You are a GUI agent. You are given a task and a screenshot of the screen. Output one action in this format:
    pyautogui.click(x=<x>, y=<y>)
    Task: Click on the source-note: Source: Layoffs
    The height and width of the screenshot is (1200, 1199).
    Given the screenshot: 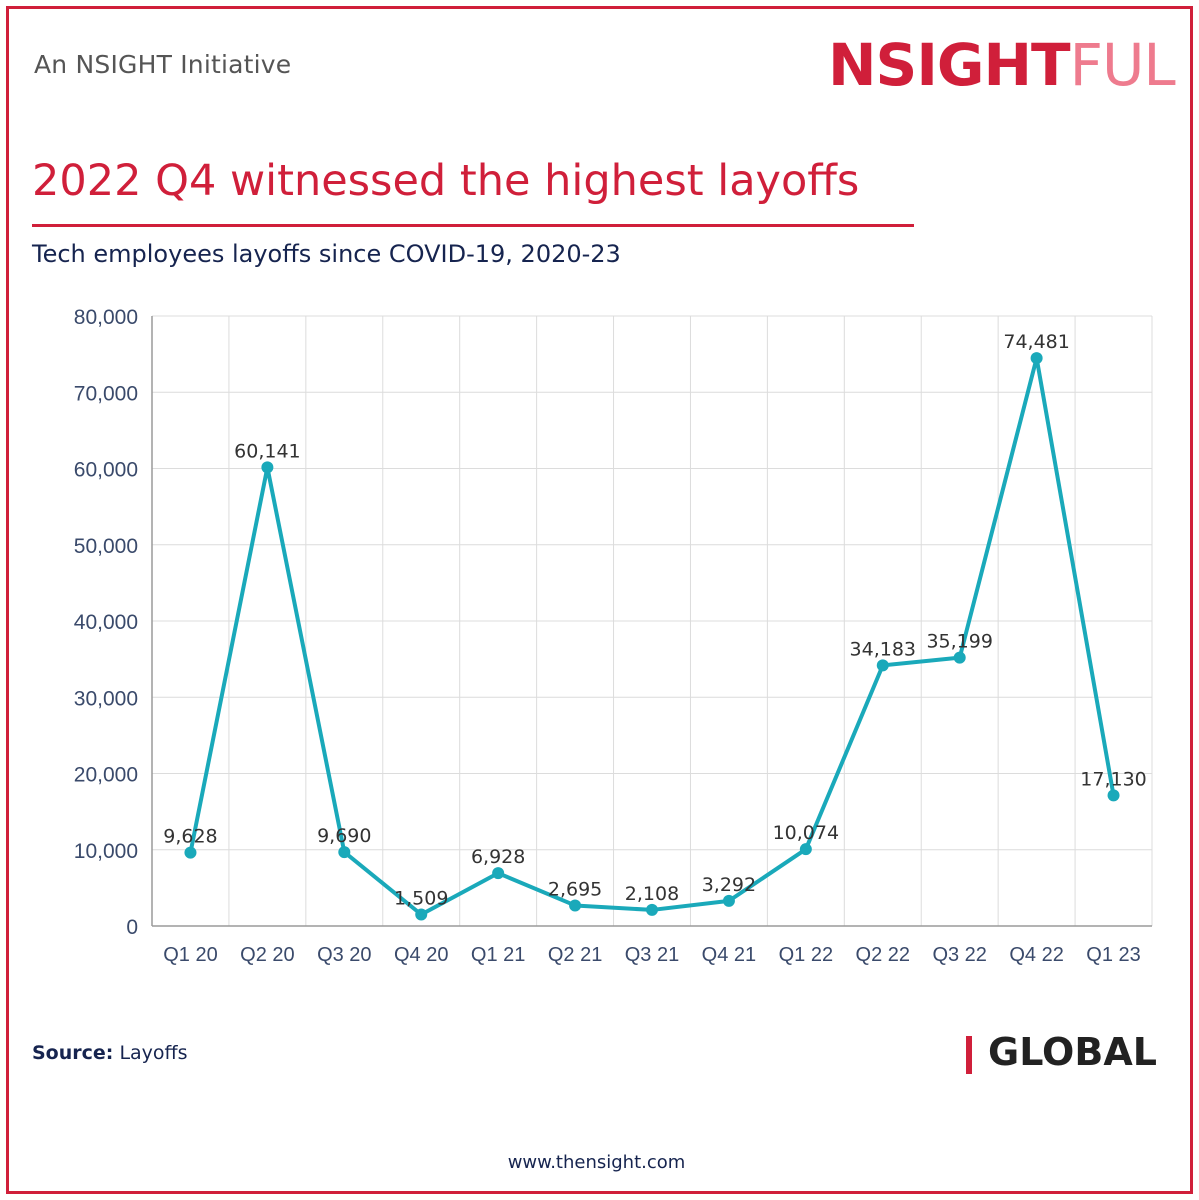 What is the action you would take?
    pyautogui.click(x=110, y=1053)
    